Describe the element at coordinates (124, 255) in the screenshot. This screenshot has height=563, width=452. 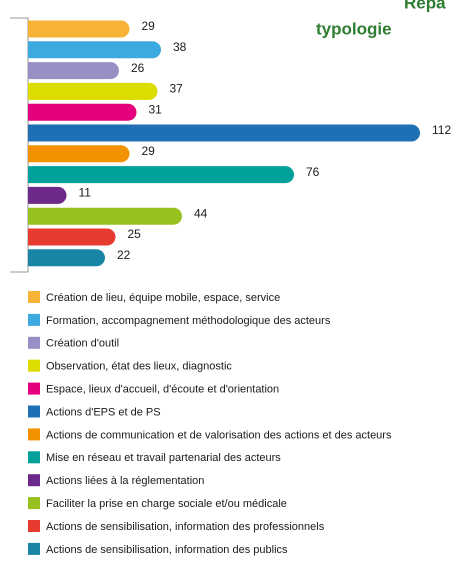
I see `value-label: 22` at that location.